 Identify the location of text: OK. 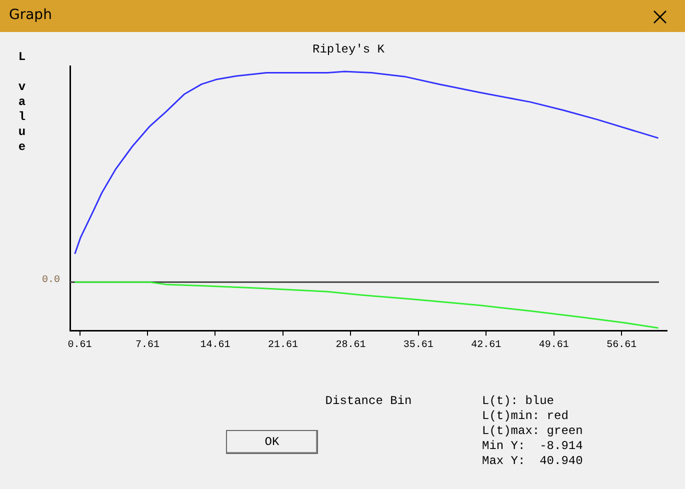
(272, 442).